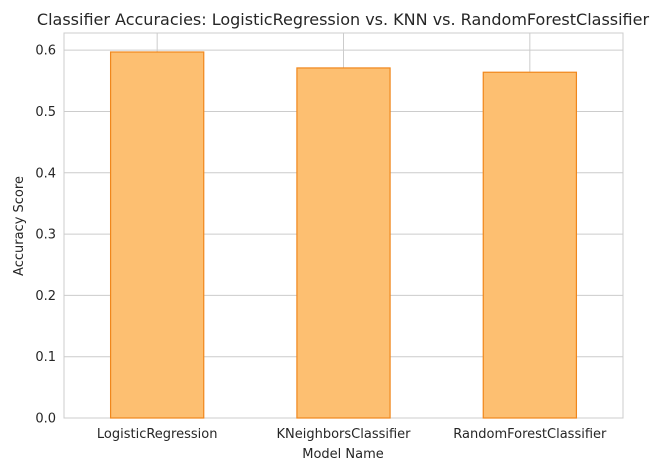 The image size is (672, 472). I want to click on bar-logisticregression, so click(157, 235).